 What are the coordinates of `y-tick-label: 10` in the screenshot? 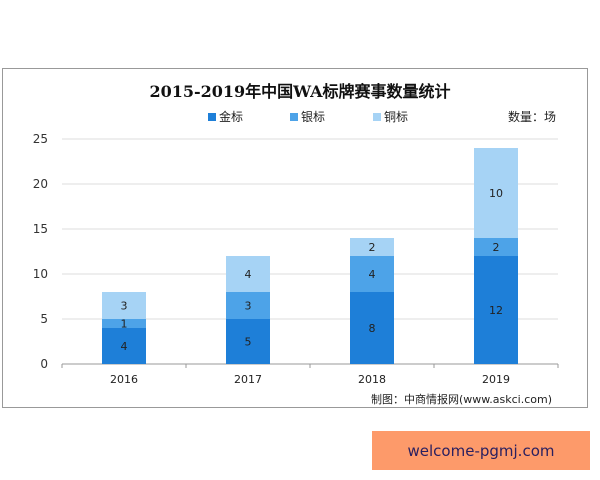 It's located at (40, 274).